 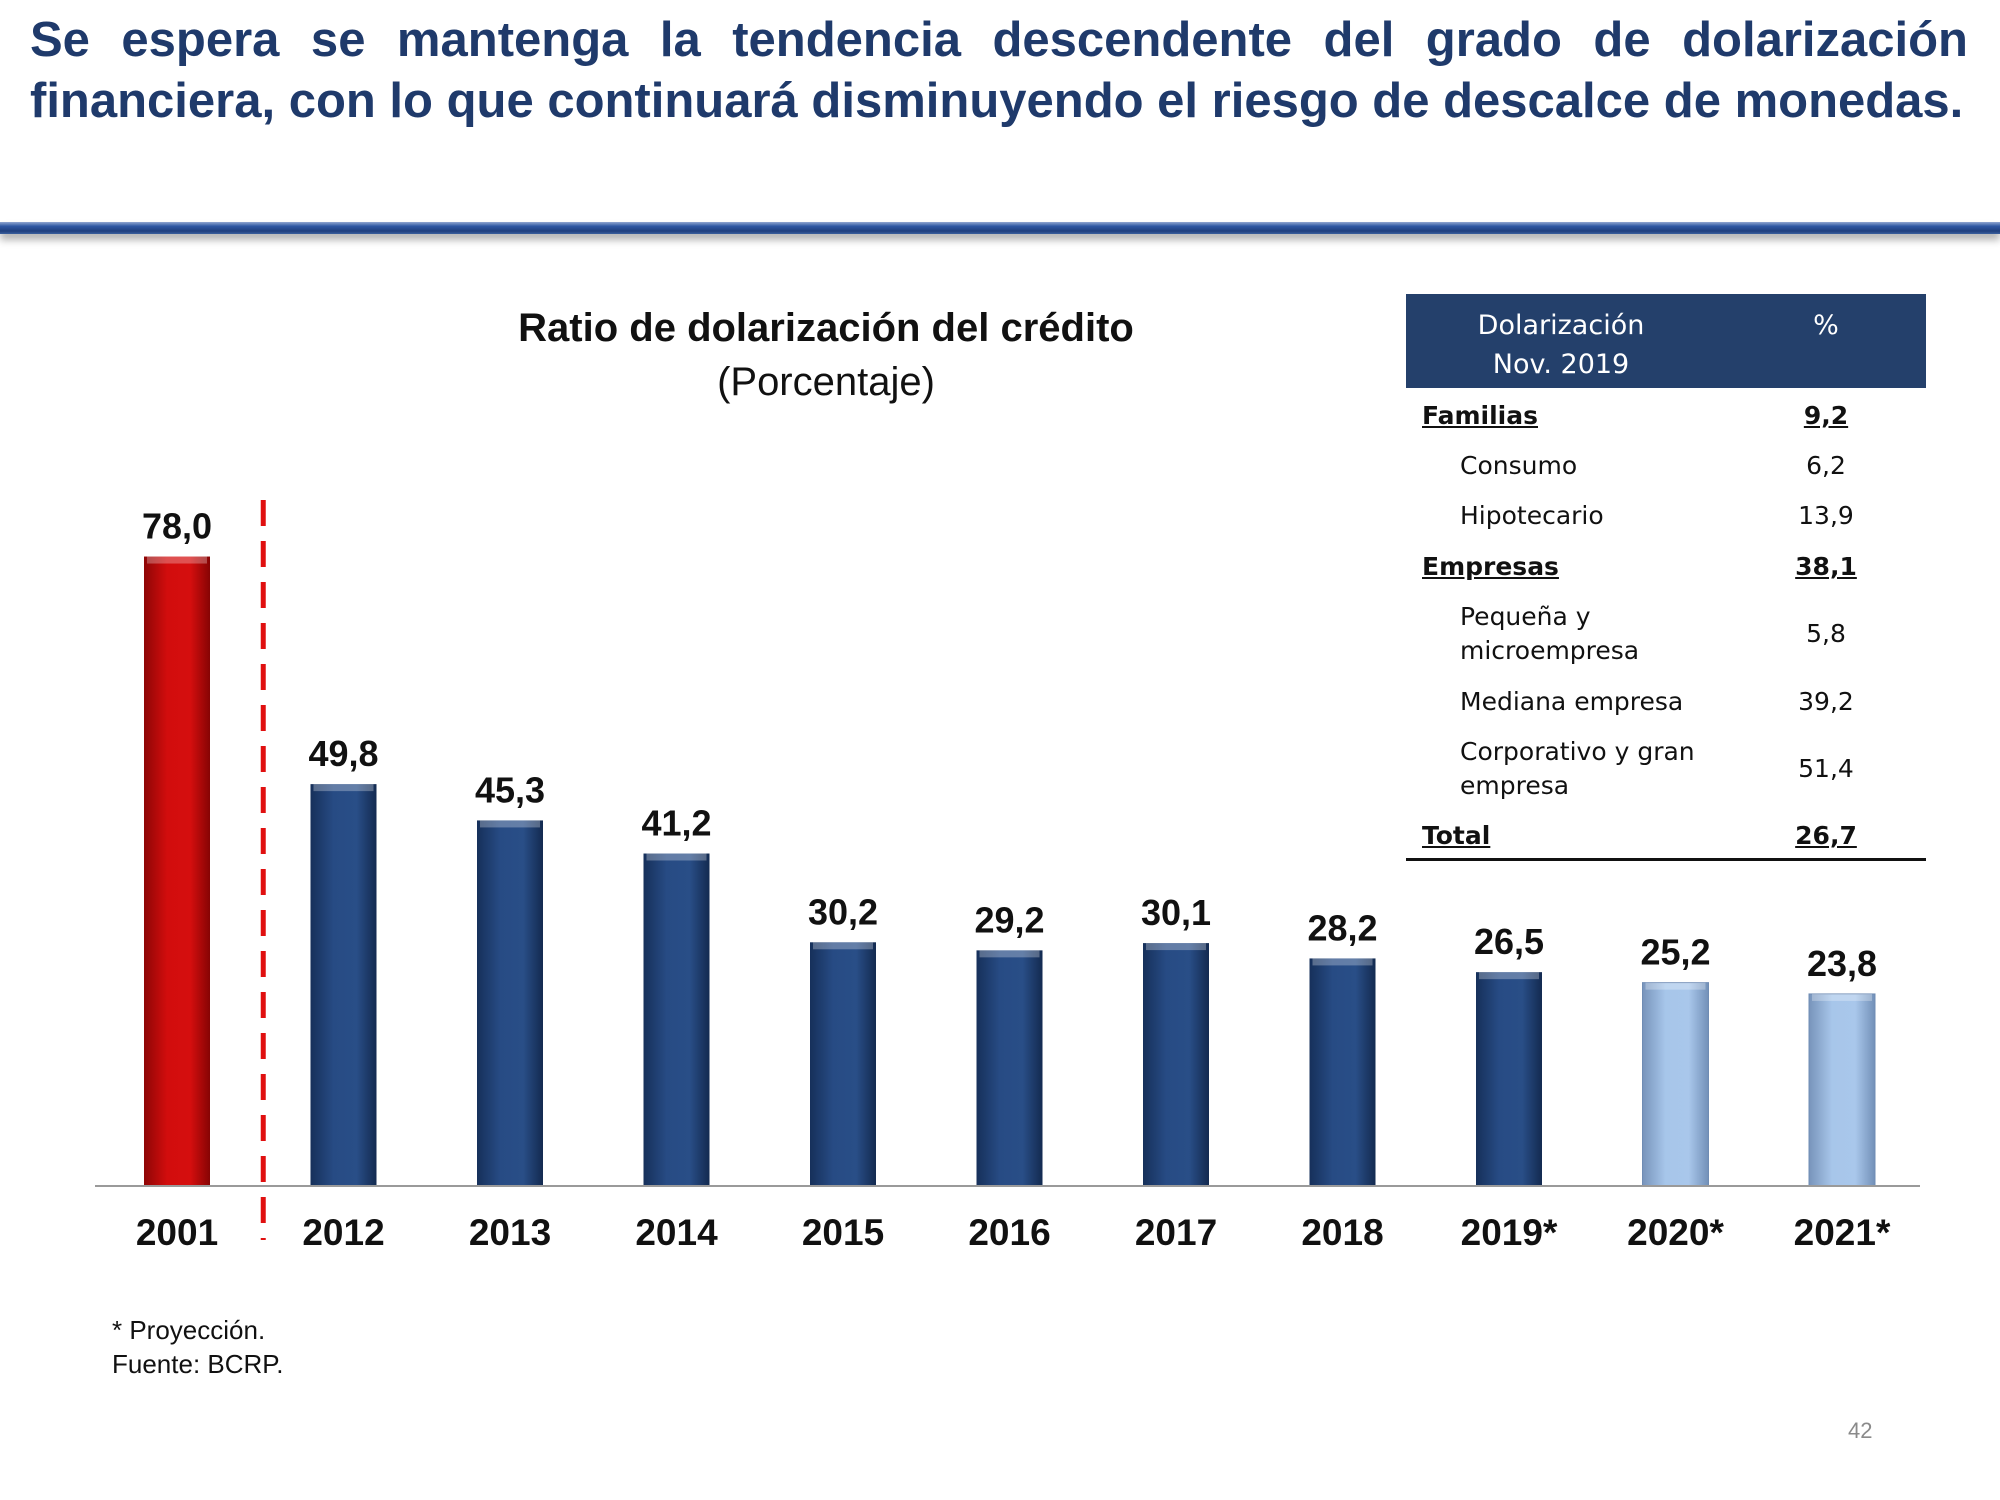 What do you see at coordinates (1826, 835) in the screenshot?
I see `row-value: 26,7` at bounding box center [1826, 835].